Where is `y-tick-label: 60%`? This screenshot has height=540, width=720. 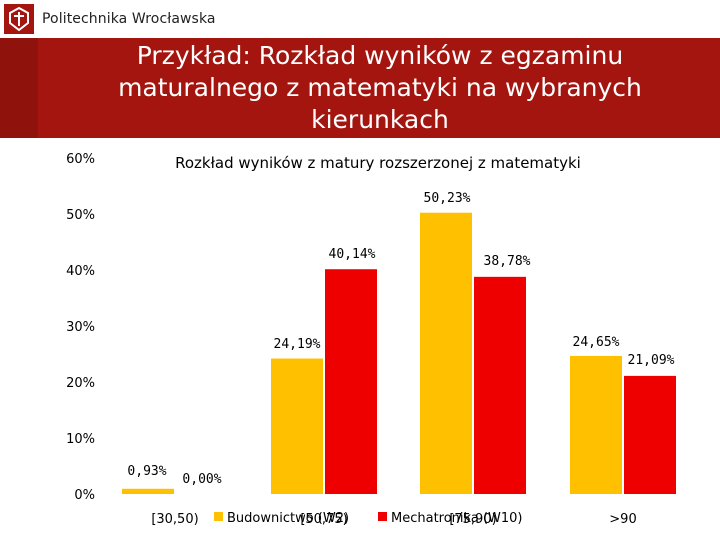
y-tick-label: 60% is located at coordinates (80, 159).